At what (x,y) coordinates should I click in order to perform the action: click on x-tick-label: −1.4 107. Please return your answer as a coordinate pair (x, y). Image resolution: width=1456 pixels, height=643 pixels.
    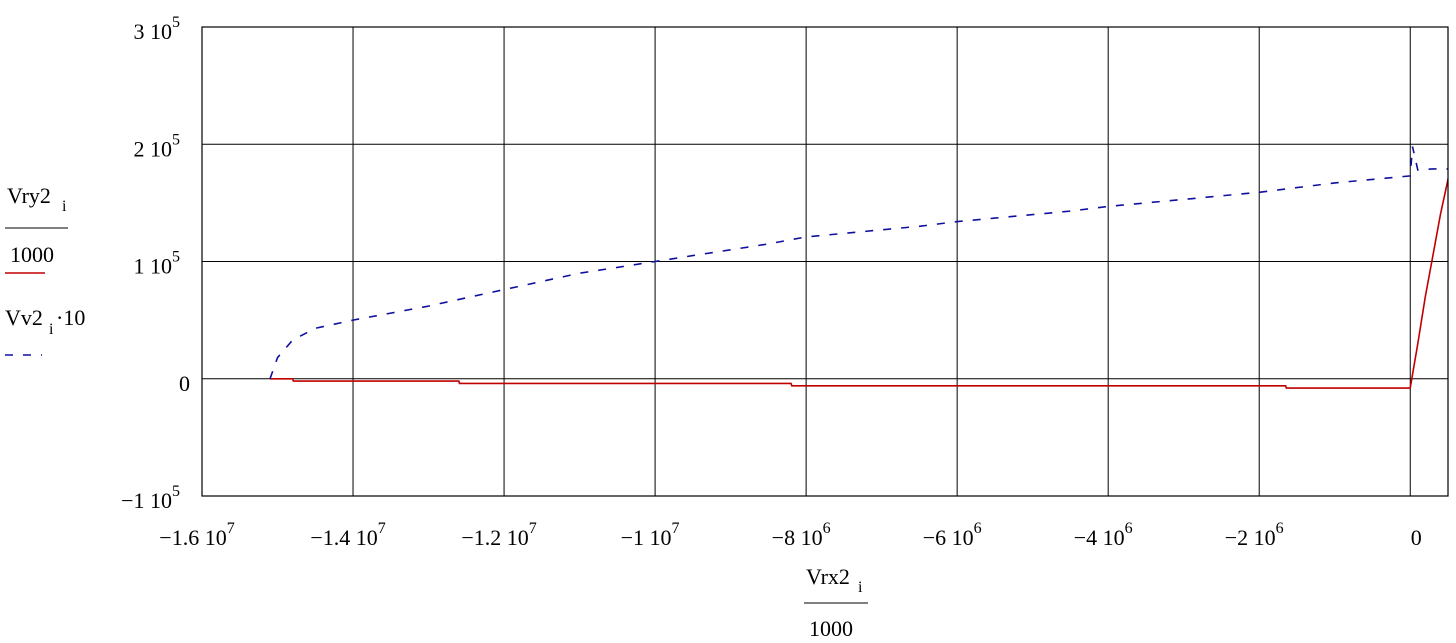
    Looking at the image, I should click on (347, 535).